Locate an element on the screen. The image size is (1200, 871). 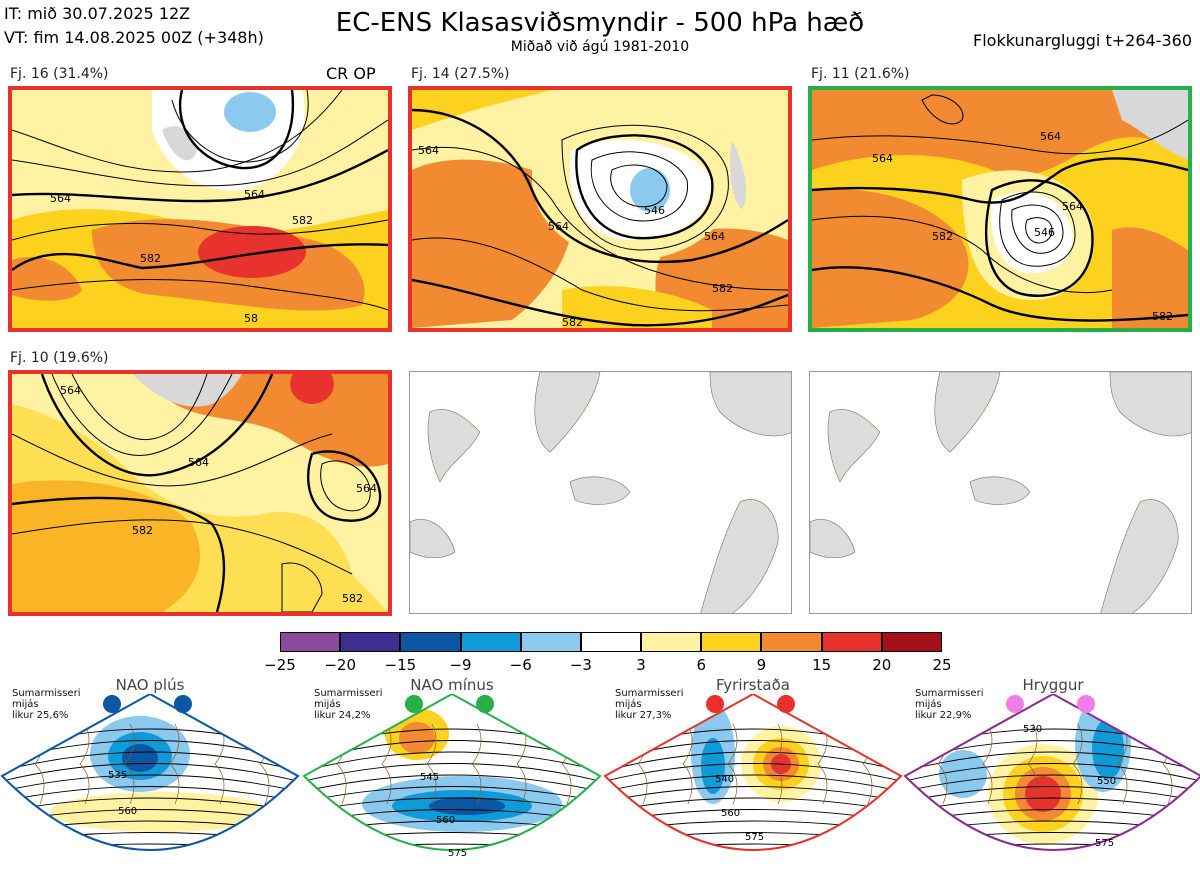
cluster-map-4: 564 564 582 564 582 is located at coordinates (200, 493).